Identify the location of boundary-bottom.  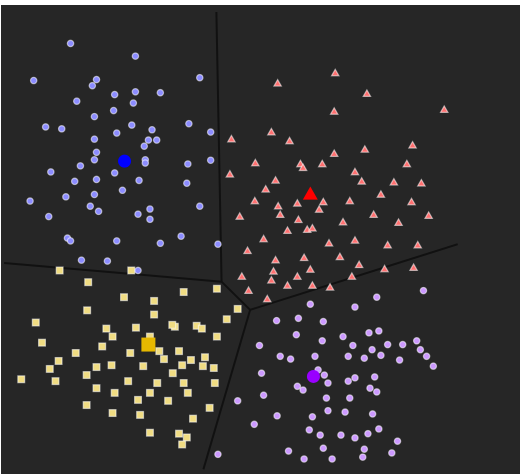
(227, 389).